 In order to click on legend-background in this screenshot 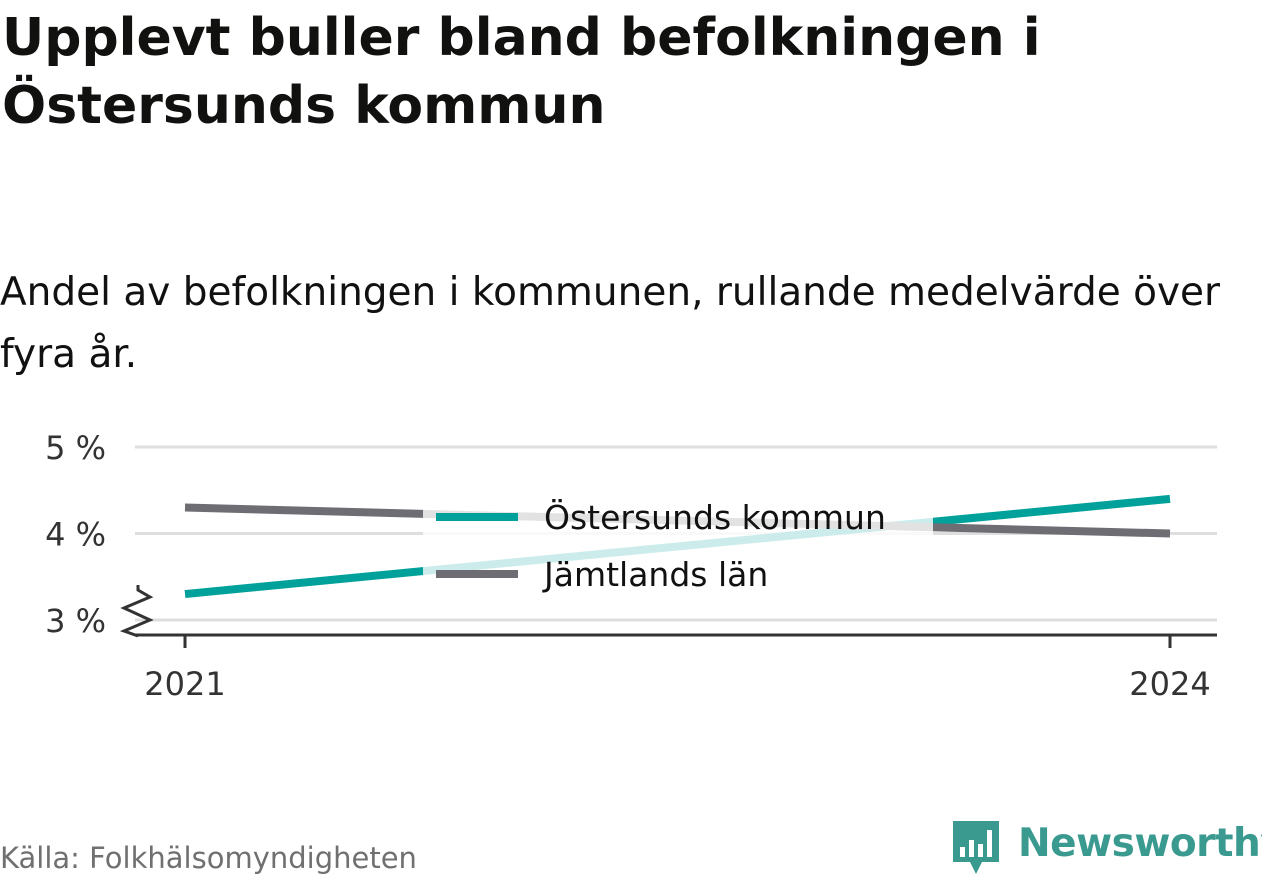, I will do `click(678, 544)`.